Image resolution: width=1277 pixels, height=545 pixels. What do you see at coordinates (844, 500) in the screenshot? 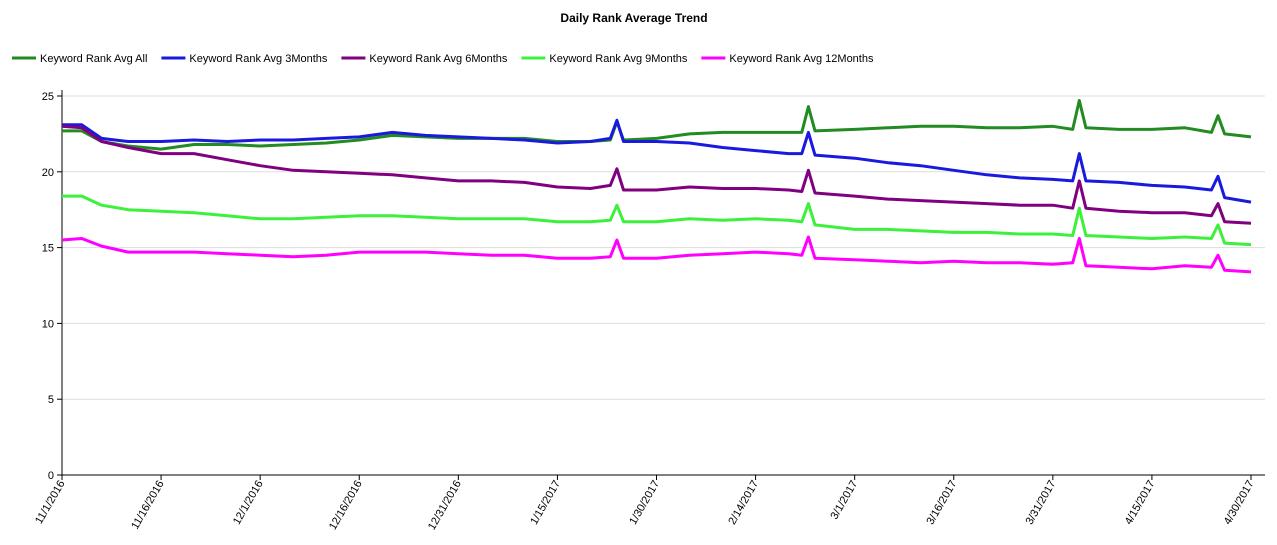
I see `x-tick-label: 3/1/2017` at bounding box center [844, 500].